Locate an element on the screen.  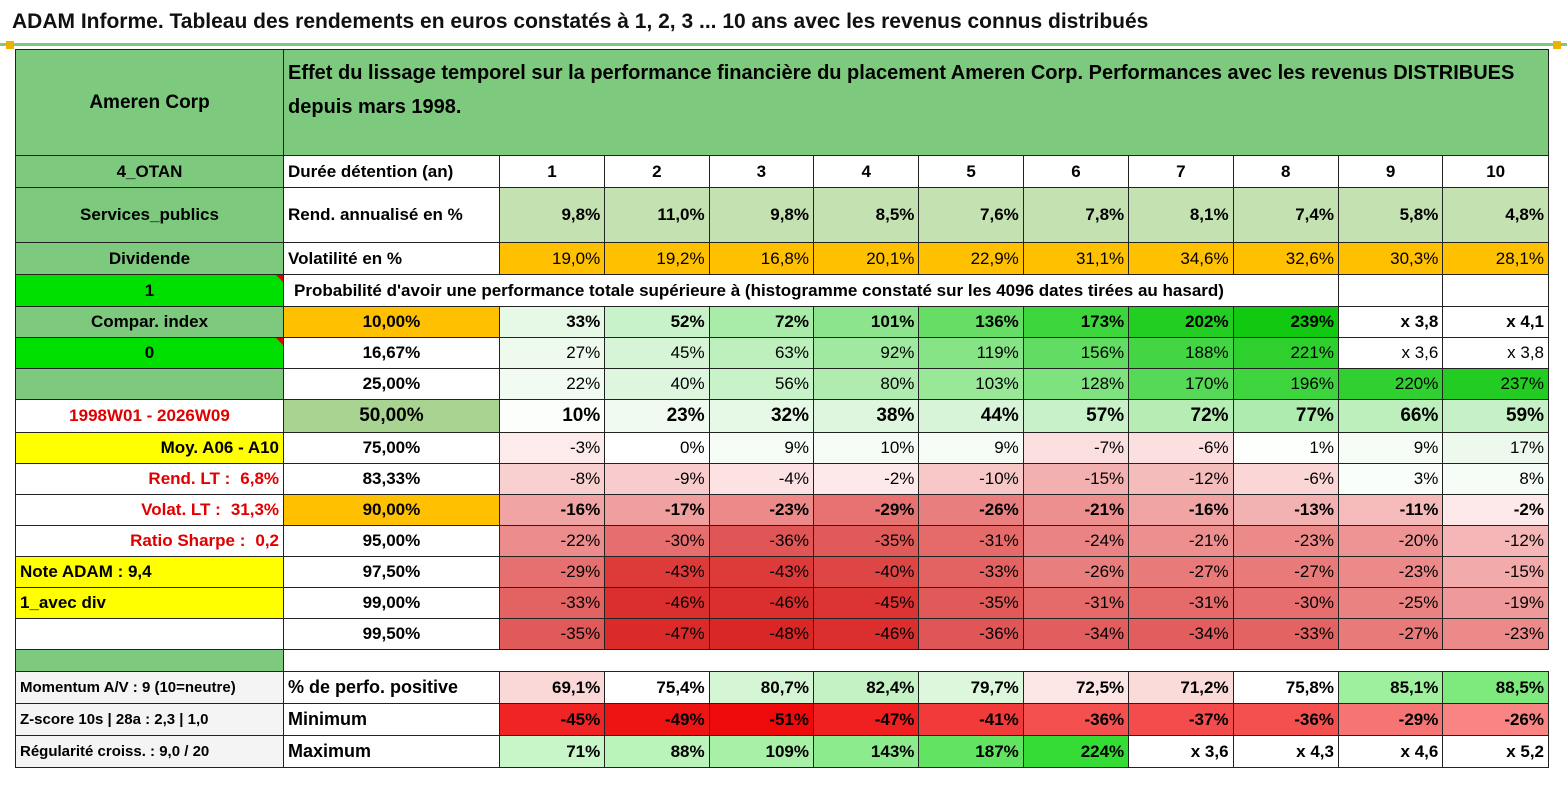
stats-cell: 75,4% is located at coordinates (657, 687).